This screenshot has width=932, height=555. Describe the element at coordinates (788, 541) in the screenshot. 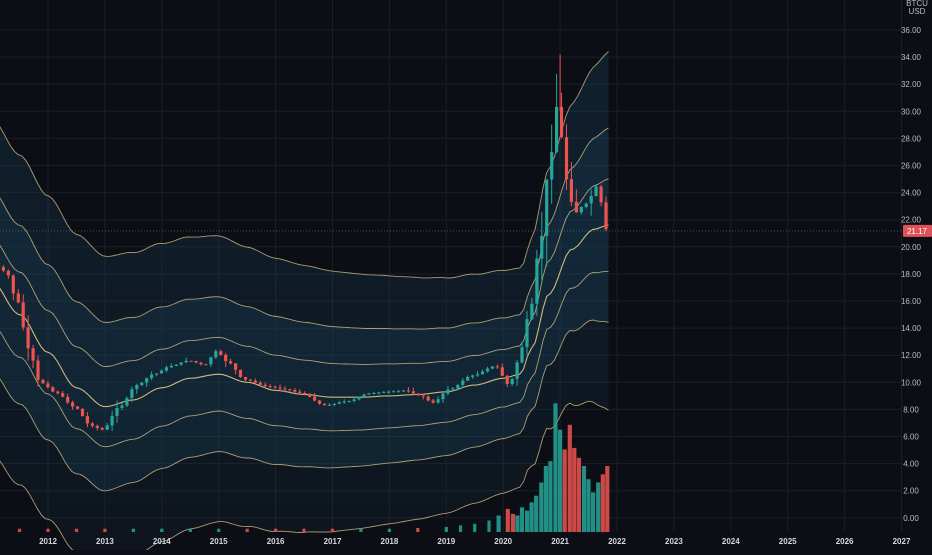

I see `x-tick-label: 2025` at that location.